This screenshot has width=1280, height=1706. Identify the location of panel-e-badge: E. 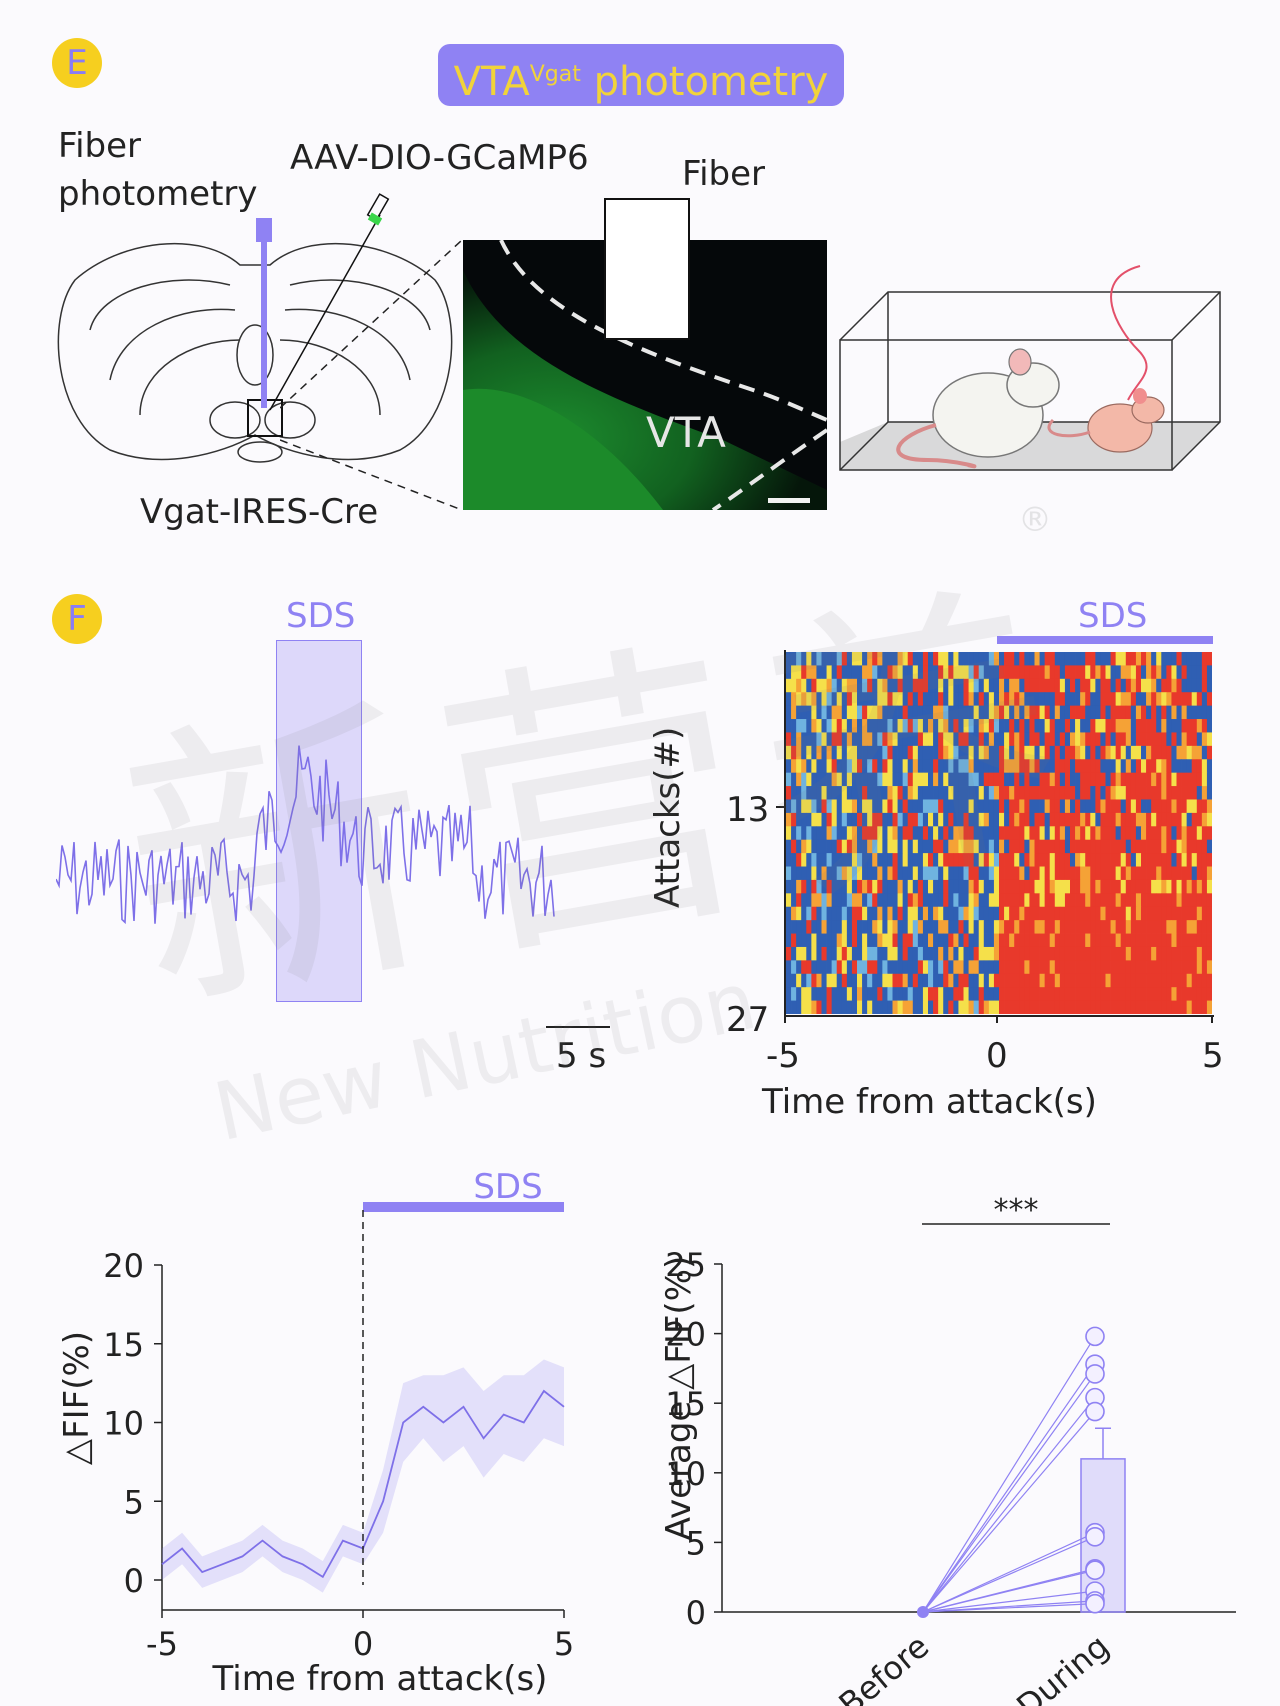
(77, 63).